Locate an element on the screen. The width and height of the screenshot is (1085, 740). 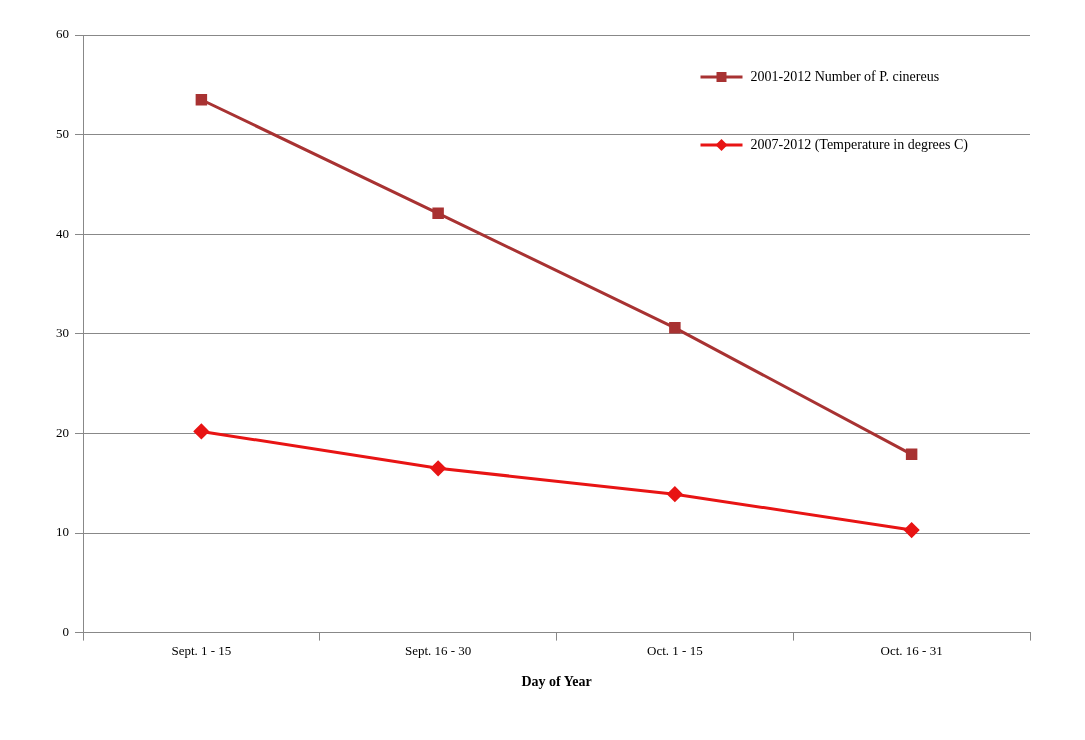
legend-label: 2007-2012 (Temperature in degrees C) is located at coordinates (859, 144).